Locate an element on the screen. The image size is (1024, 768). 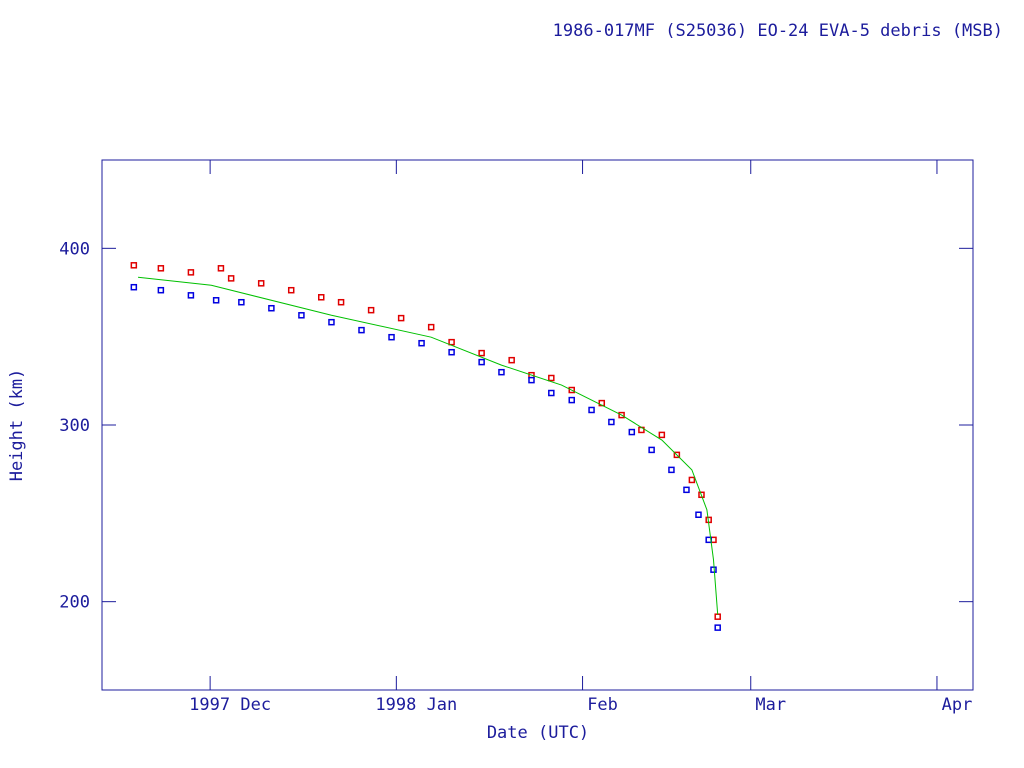
y-tick-label: 300 is located at coordinates (74, 426).